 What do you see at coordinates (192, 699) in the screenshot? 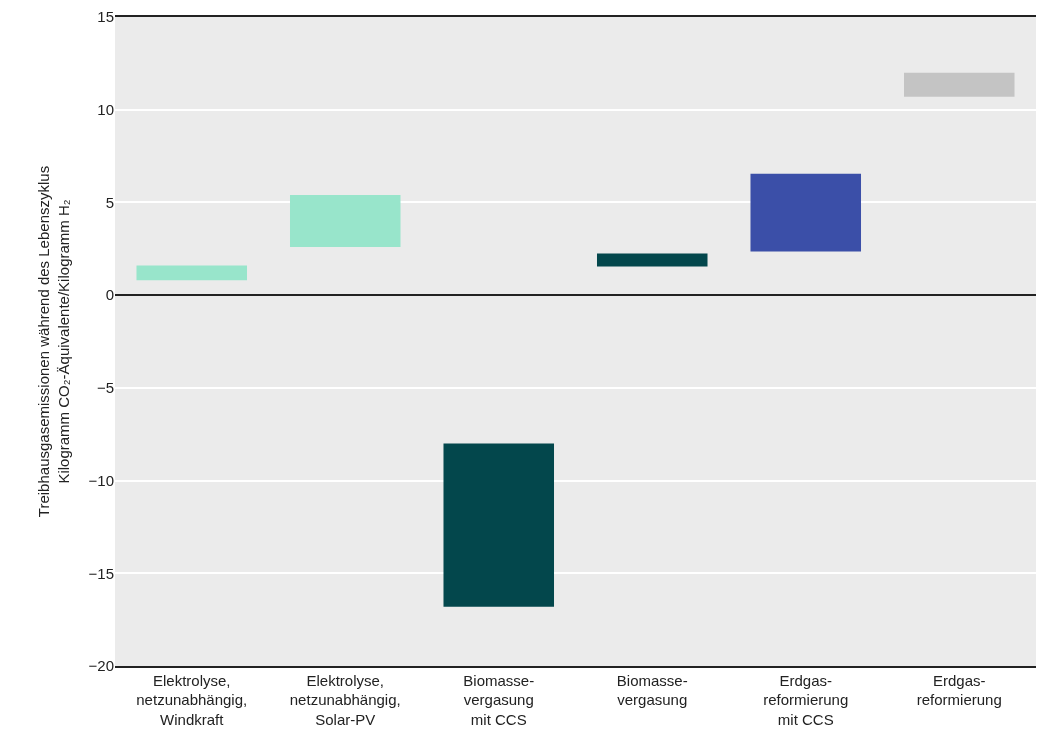
I see `x-tick-label: Elektrolyse, netzunabhängig, Windkraft` at bounding box center [192, 699].